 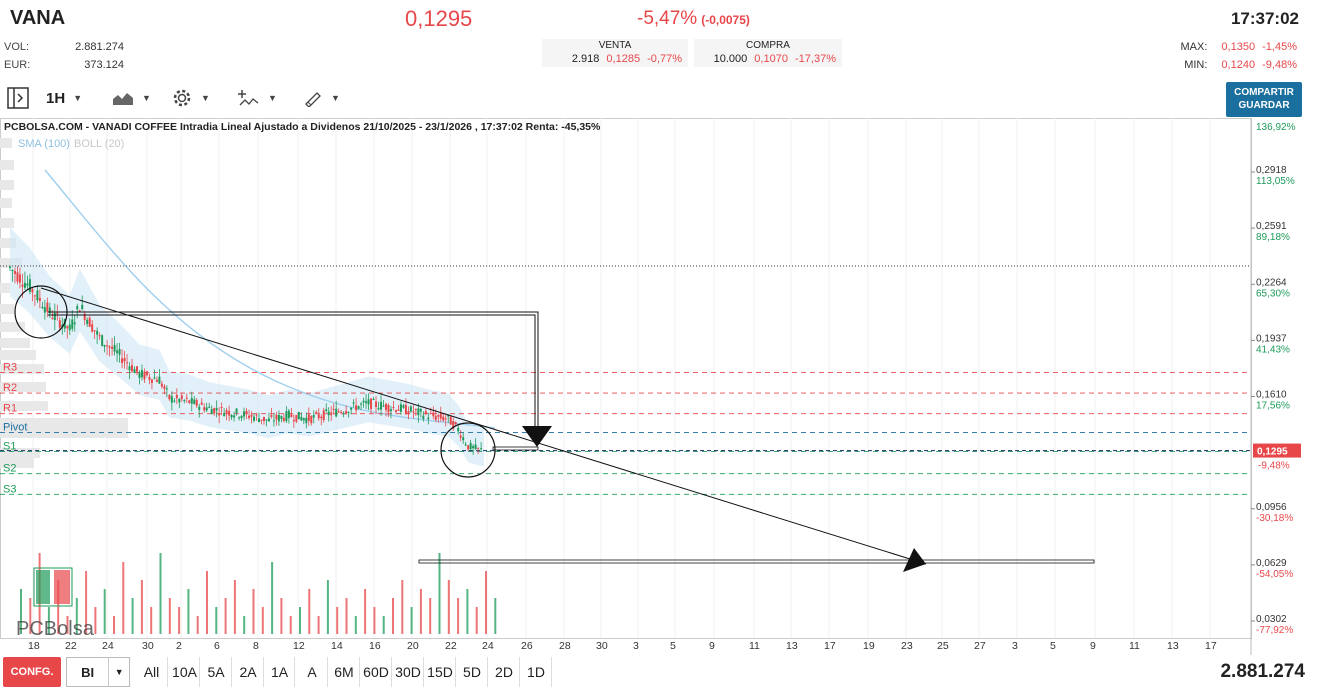 What do you see at coordinates (1271, 563) in the screenshot?
I see `y-tick-price: 0,0629` at bounding box center [1271, 563].